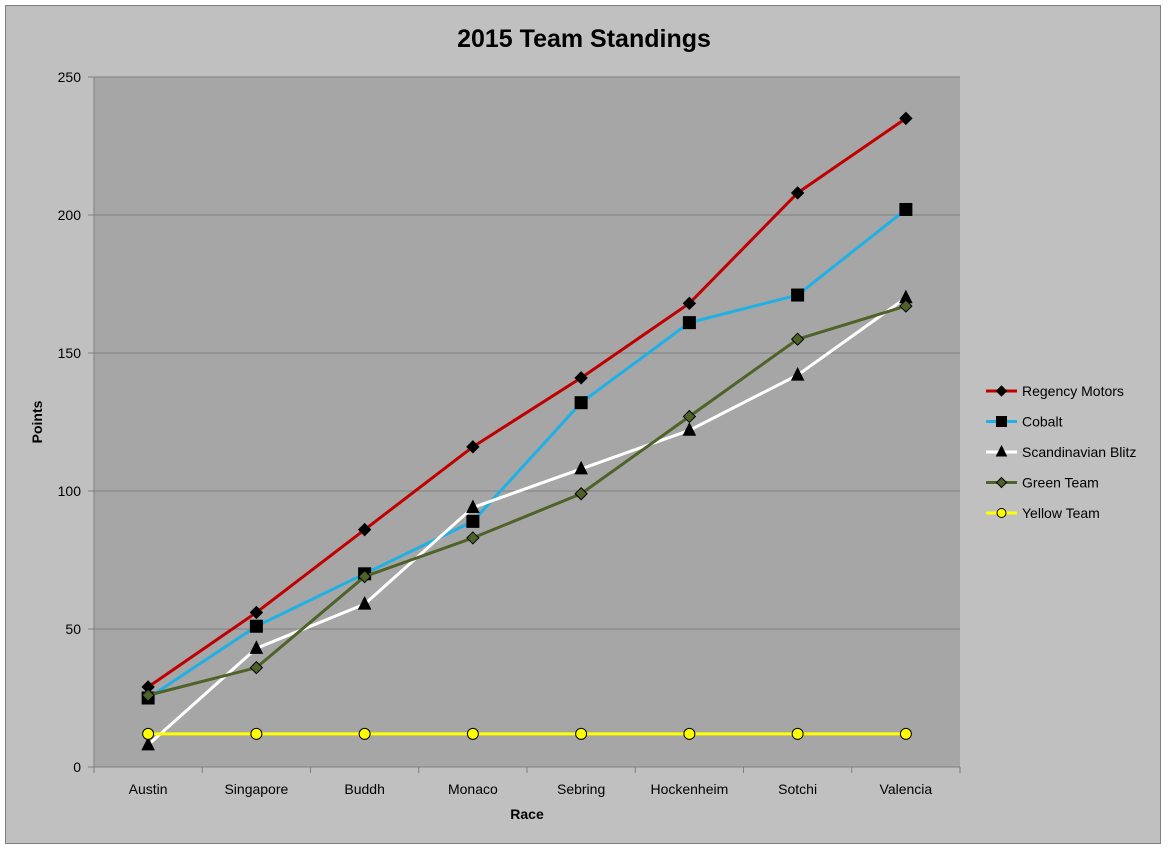 This screenshot has width=1168, height=851. Describe the element at coordinates (581, 789) in the screenshot. I see `x-tick-label: Sebring` at that location.